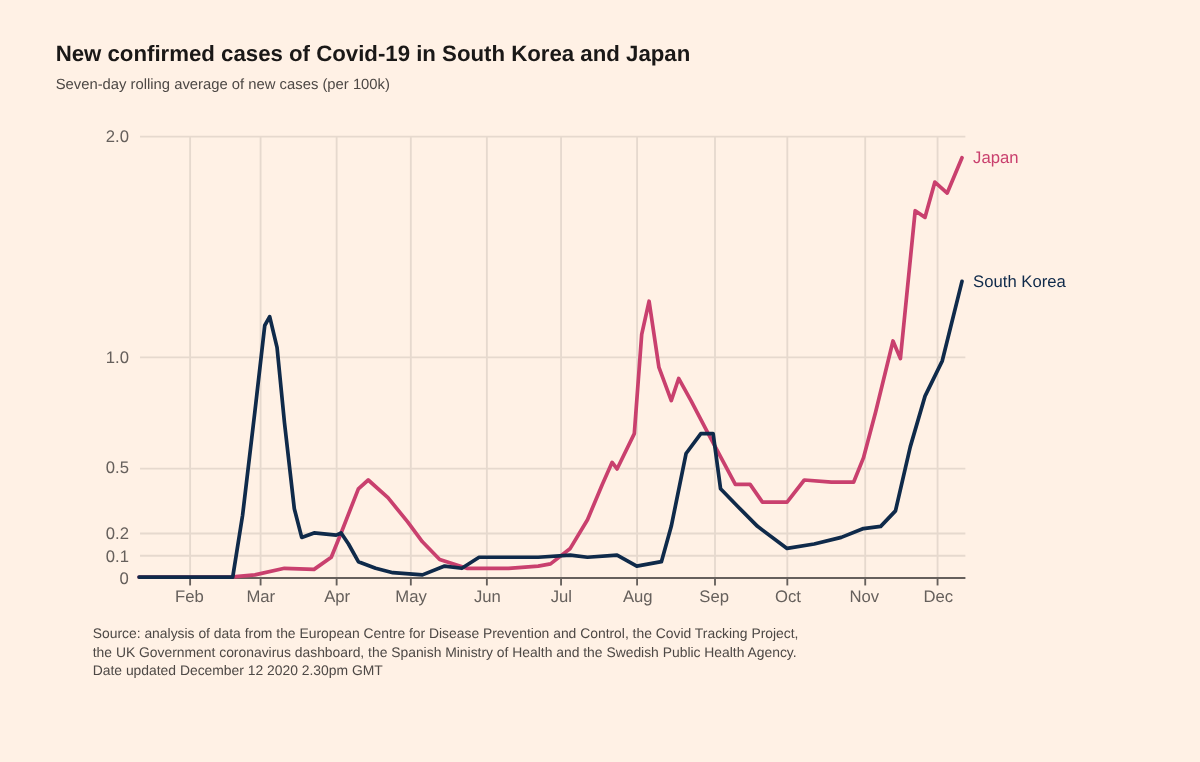  Describe the element at coordinates (412, 596) in the screenshot. I see `x-tick-label: May` at that location.